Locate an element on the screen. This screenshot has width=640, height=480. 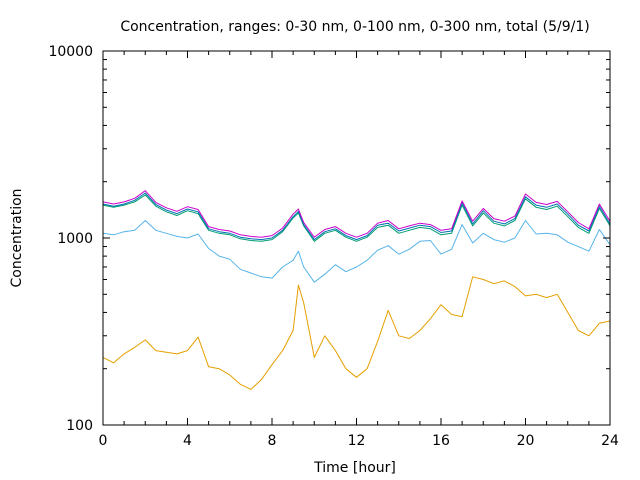
y-tick-label: 100 is located at coordinates (79, 426).